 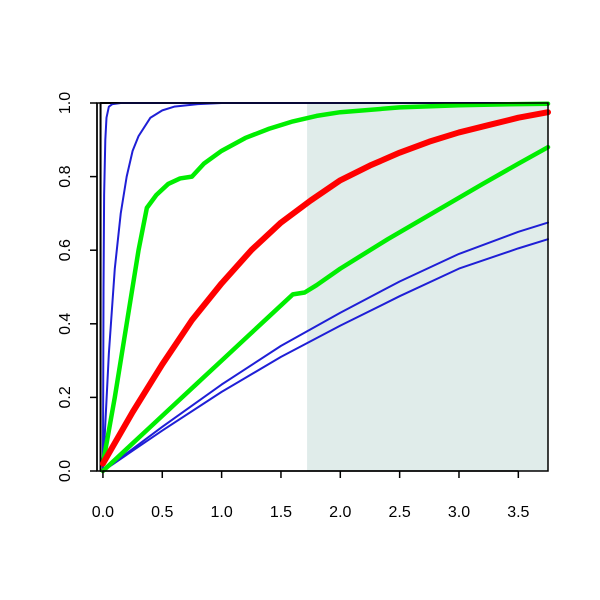 What do you see at coordinates (221, 512) in the screenshot?
I see `x-tick-label: 1.0` at bounding box center [221, 512].